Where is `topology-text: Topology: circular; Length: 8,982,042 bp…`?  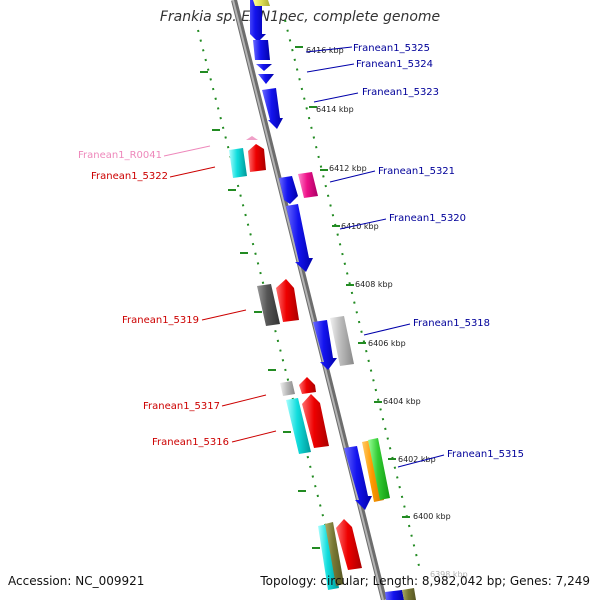 topology-text: Topology: circular; Length: 8,982,042 bp… is located at coordinates (425, 581).